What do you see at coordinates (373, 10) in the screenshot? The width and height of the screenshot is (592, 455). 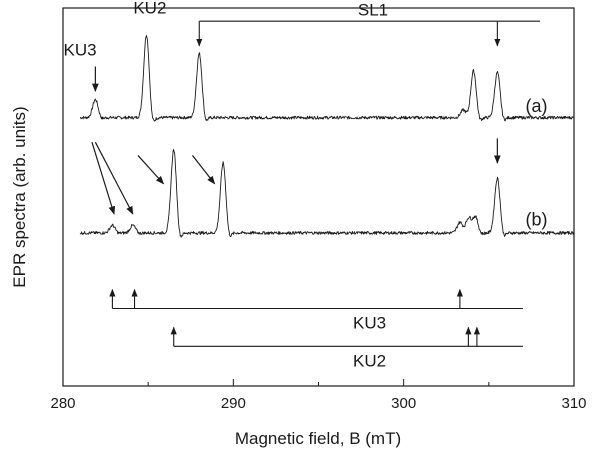 I see `label-sl1: SL1` at bounding box center [373, 10].